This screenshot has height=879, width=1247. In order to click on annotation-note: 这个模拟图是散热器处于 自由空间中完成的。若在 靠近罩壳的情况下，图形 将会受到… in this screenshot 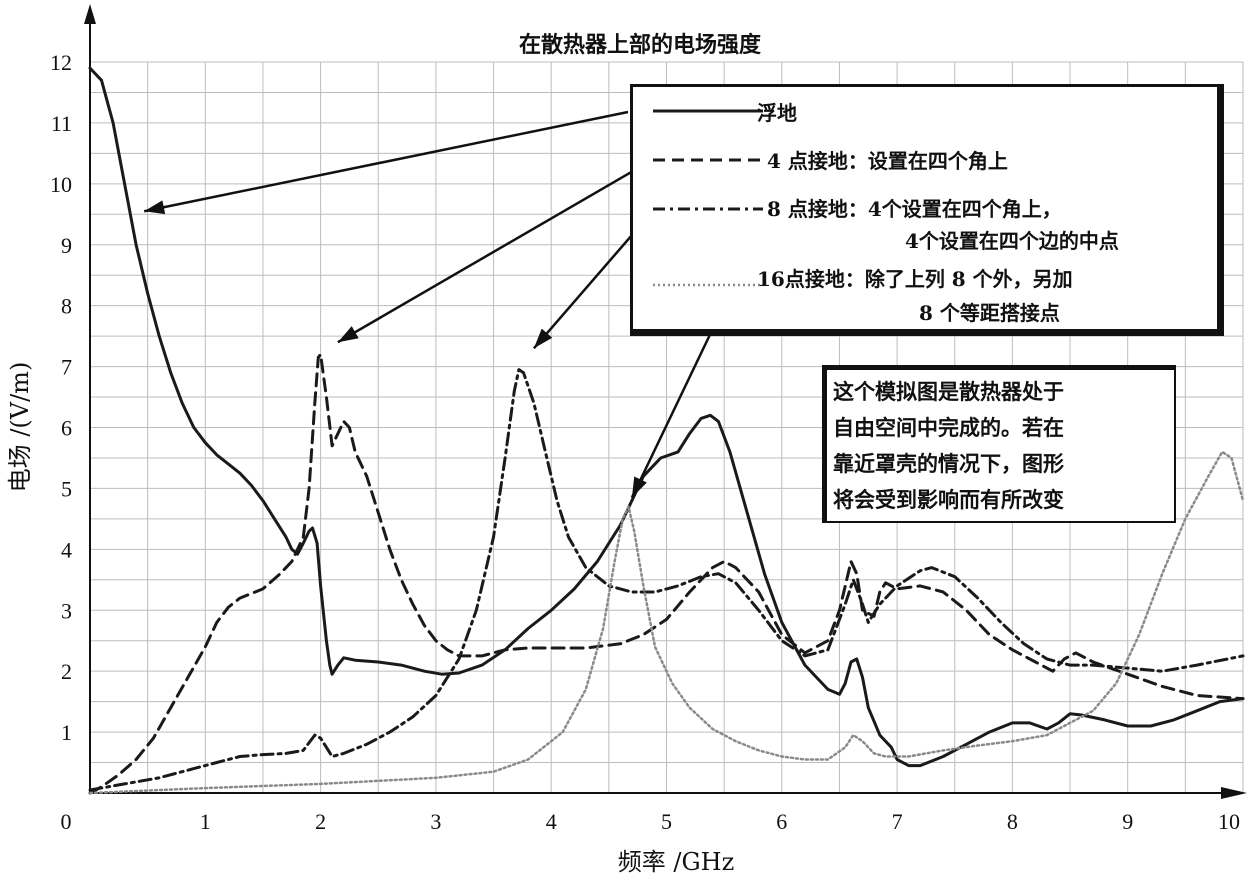, I will do `click(999, 444)`.